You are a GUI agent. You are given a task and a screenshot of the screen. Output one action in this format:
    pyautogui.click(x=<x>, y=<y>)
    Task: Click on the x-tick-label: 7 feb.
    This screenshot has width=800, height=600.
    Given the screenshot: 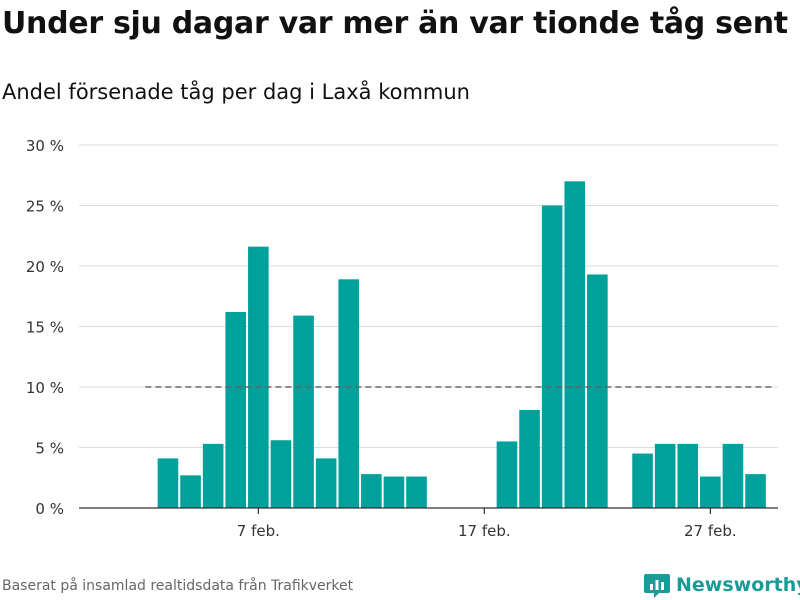 What is the action you would take?
    pyautogui.click(x=258, y=531)
    